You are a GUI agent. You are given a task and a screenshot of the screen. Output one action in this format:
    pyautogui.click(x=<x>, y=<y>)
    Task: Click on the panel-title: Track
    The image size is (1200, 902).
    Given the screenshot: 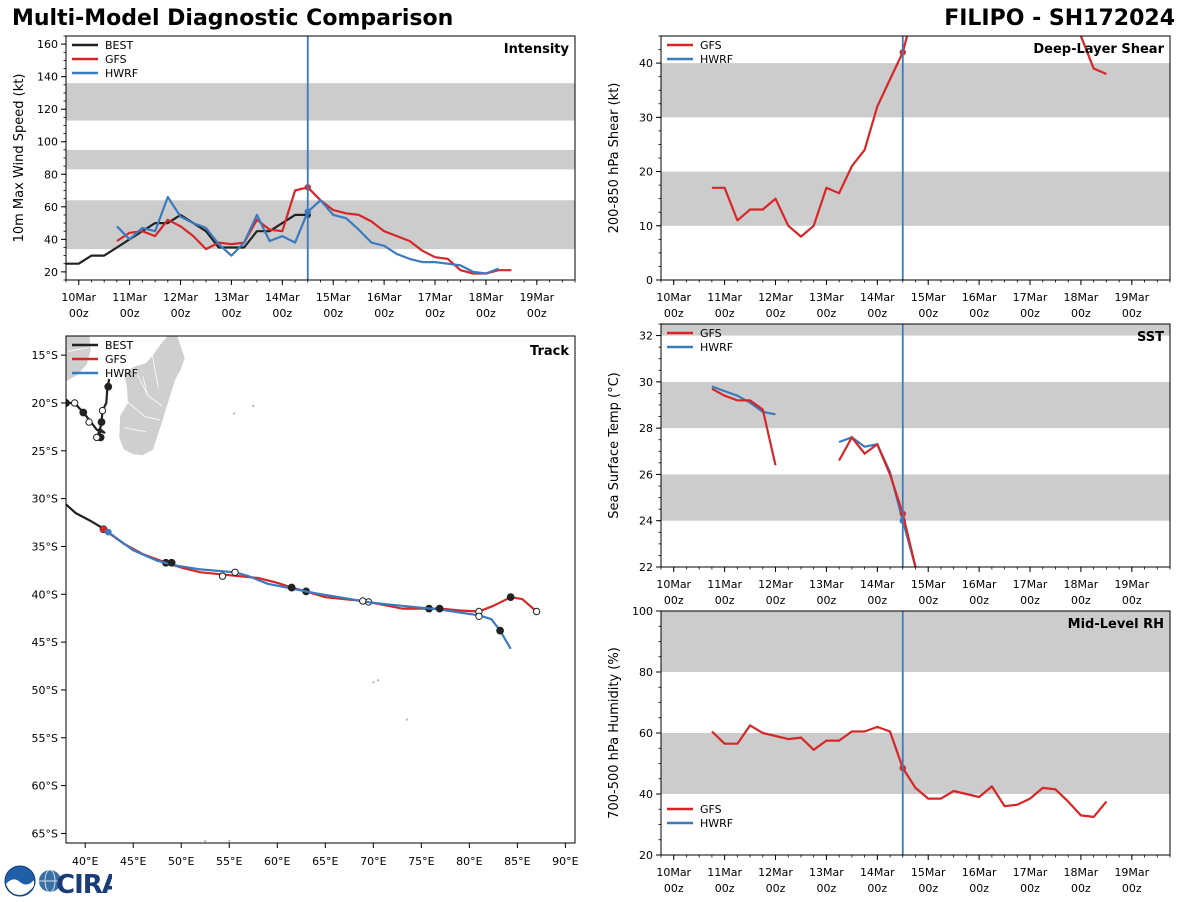 What is the action you would take?
    pyautogui.click(x=549, y=351)
    